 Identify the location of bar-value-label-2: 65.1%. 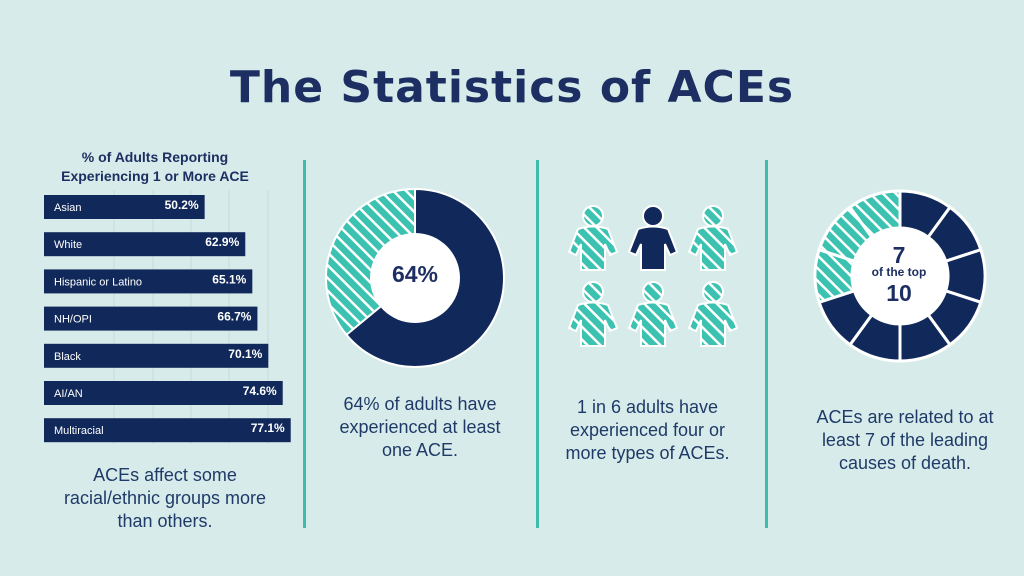
(229, 279).